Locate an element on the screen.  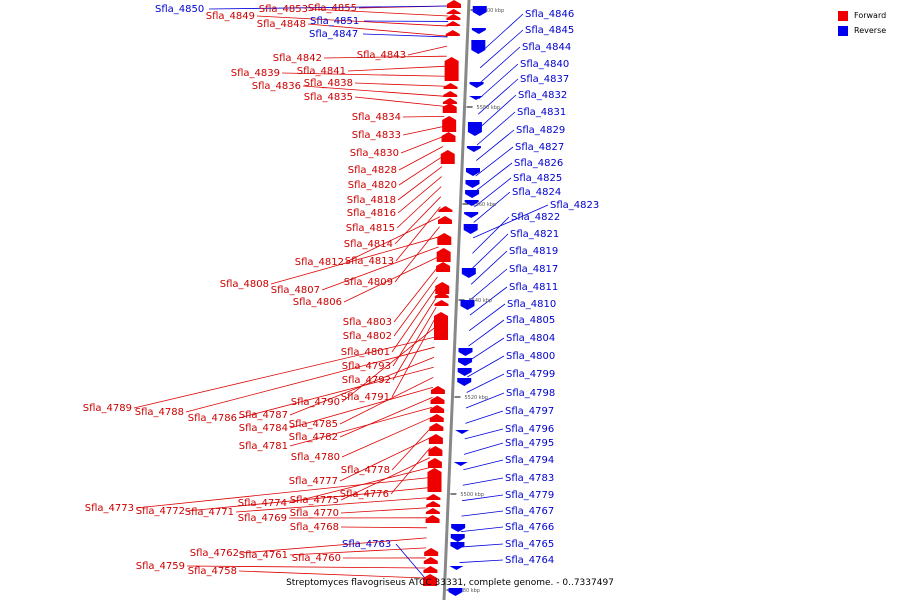
gene-label-forward: Sfla_4758 is located at coordinates (212, 571).